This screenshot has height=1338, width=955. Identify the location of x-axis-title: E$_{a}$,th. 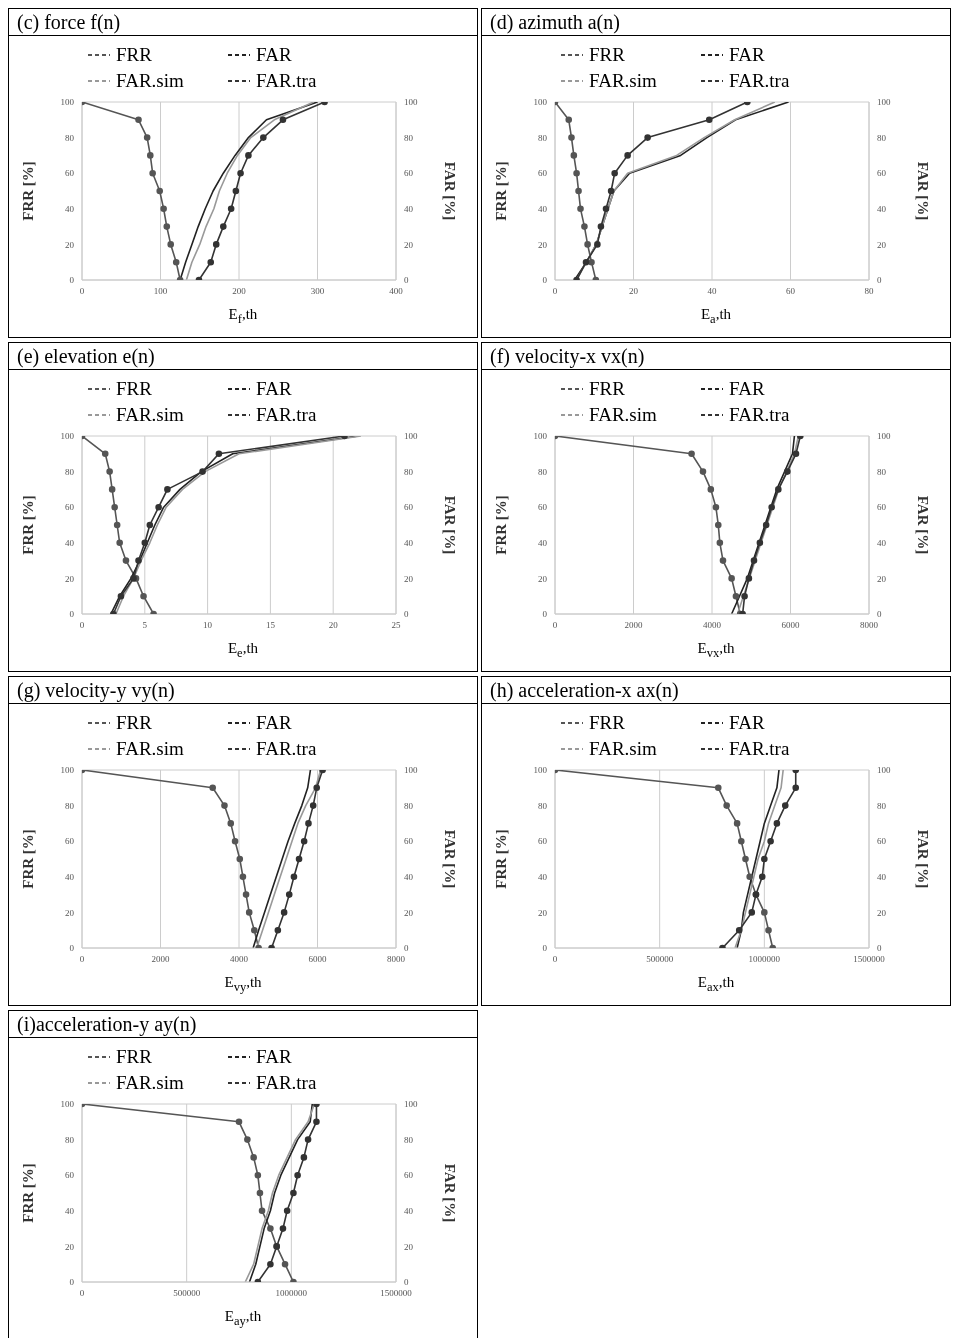
(716, 316).